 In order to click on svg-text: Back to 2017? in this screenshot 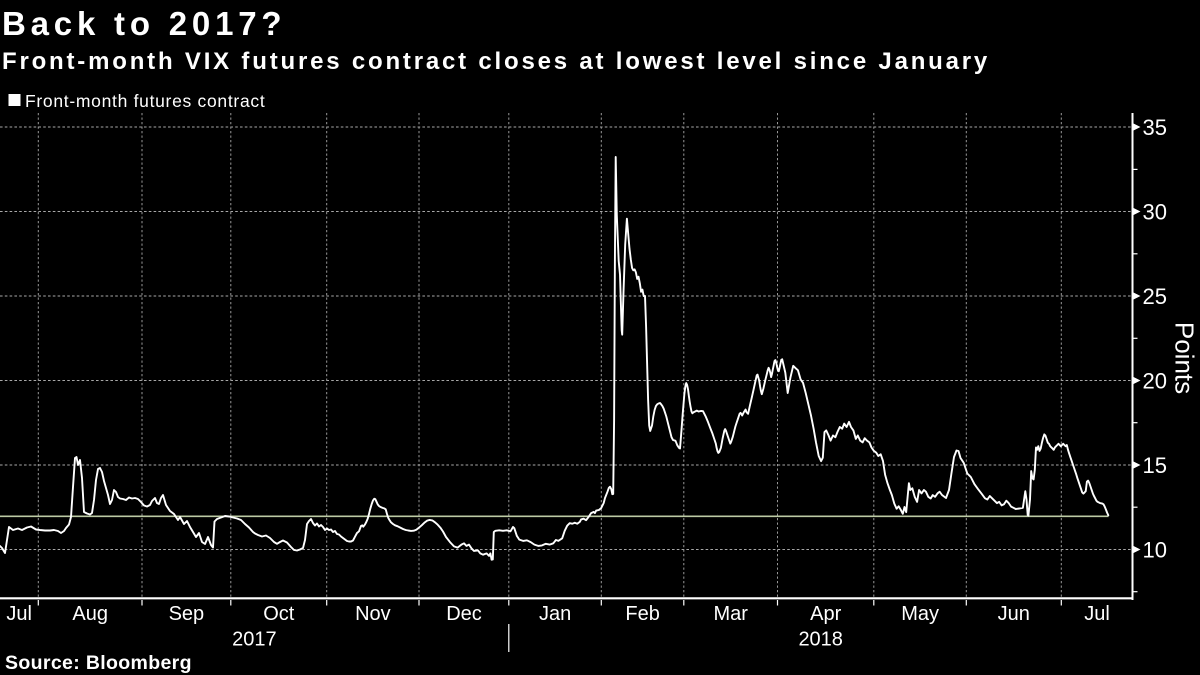, I will do `click(144, 23)`.